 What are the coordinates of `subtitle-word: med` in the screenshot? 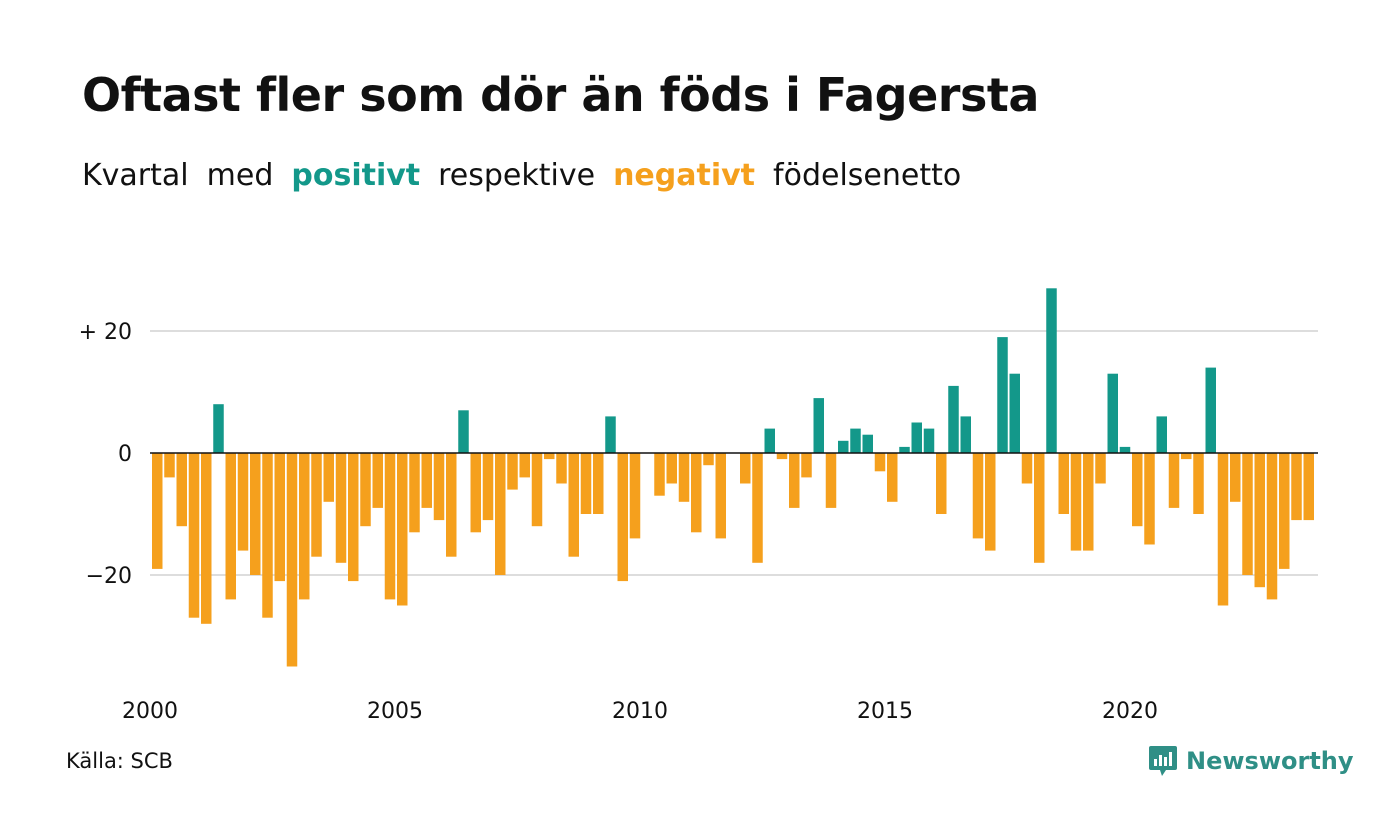 It's located at (240, 175).